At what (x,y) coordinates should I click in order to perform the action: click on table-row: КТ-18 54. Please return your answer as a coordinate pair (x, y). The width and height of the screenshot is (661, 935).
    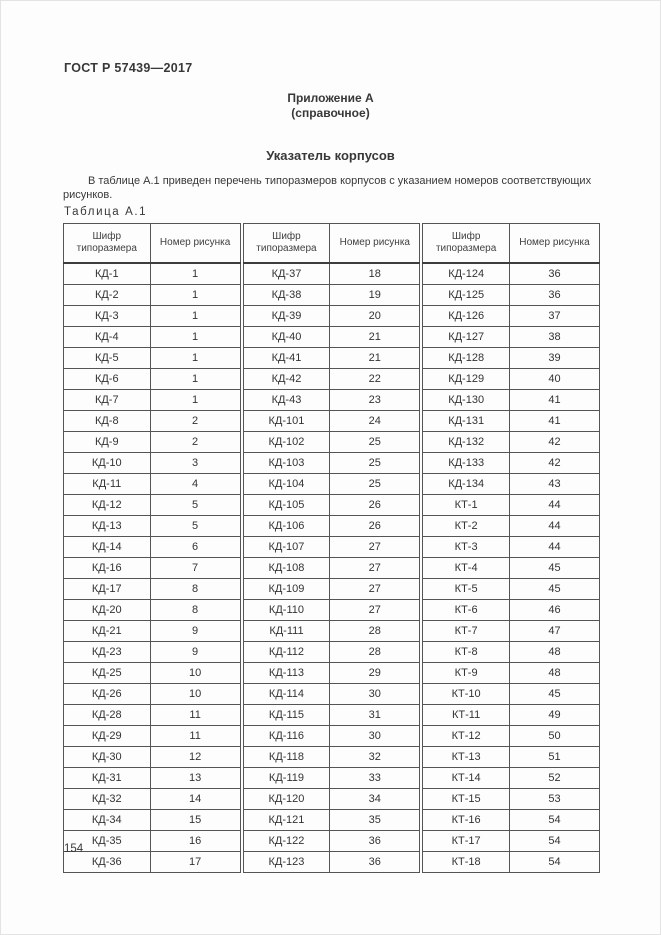
    Looking at the image, I should click on (511, 862).